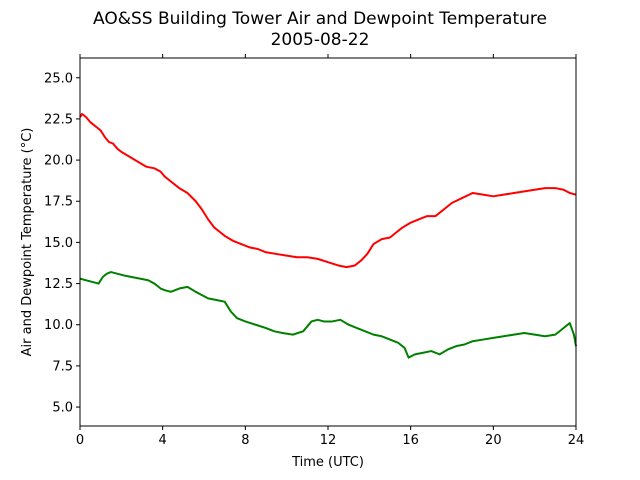 The height and width of the screenshot is (480, 640). What do you see at coordinates (27, 242) in the screenshot?
I see `y-axis-label: Air and Dewpoint Temperature (°C)` at bounding box center [27, 242].